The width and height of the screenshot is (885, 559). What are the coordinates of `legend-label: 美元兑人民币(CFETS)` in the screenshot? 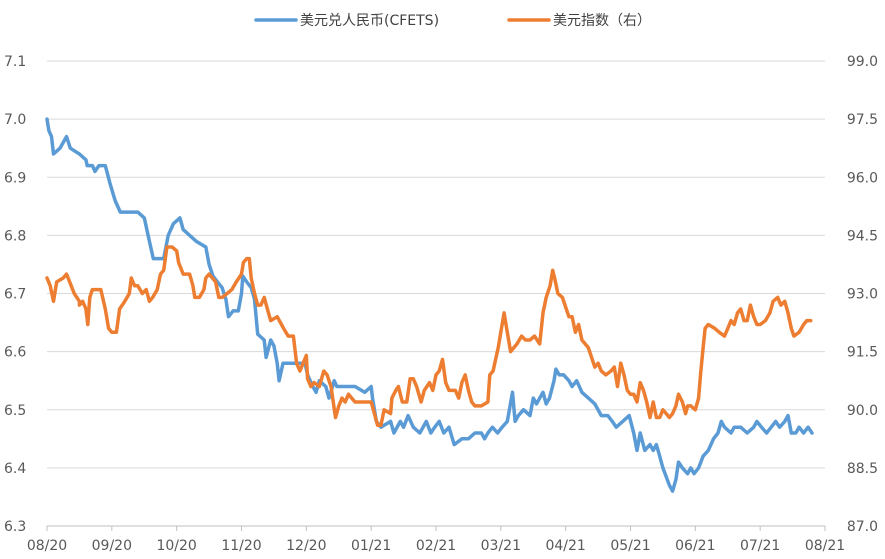 It's located at (369, 21).